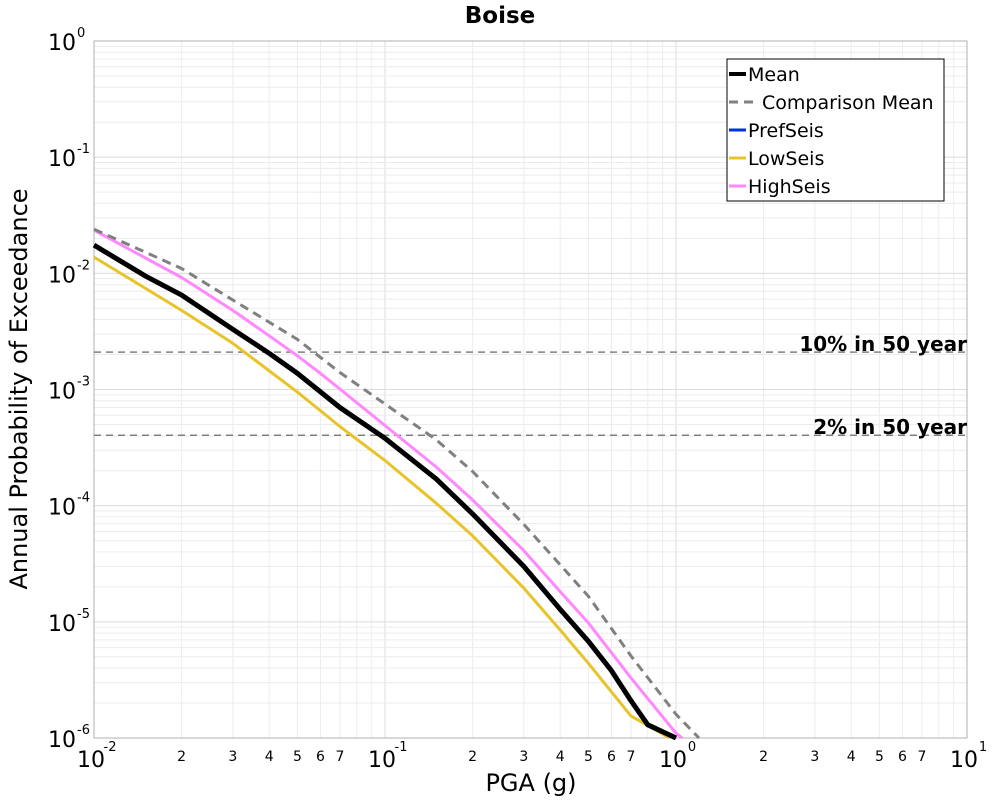 The image size is (1000, 800). What do you see at coordinates (692, 747) in the screenshot?
I see `x-major-tick-exponent: 0` at bounding box center [692, 747].